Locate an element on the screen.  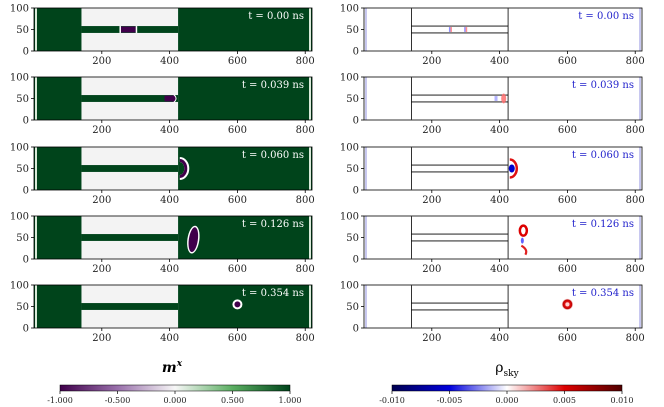
colorbar-tick-label: 0.000 is located at coordinates (507, 400).